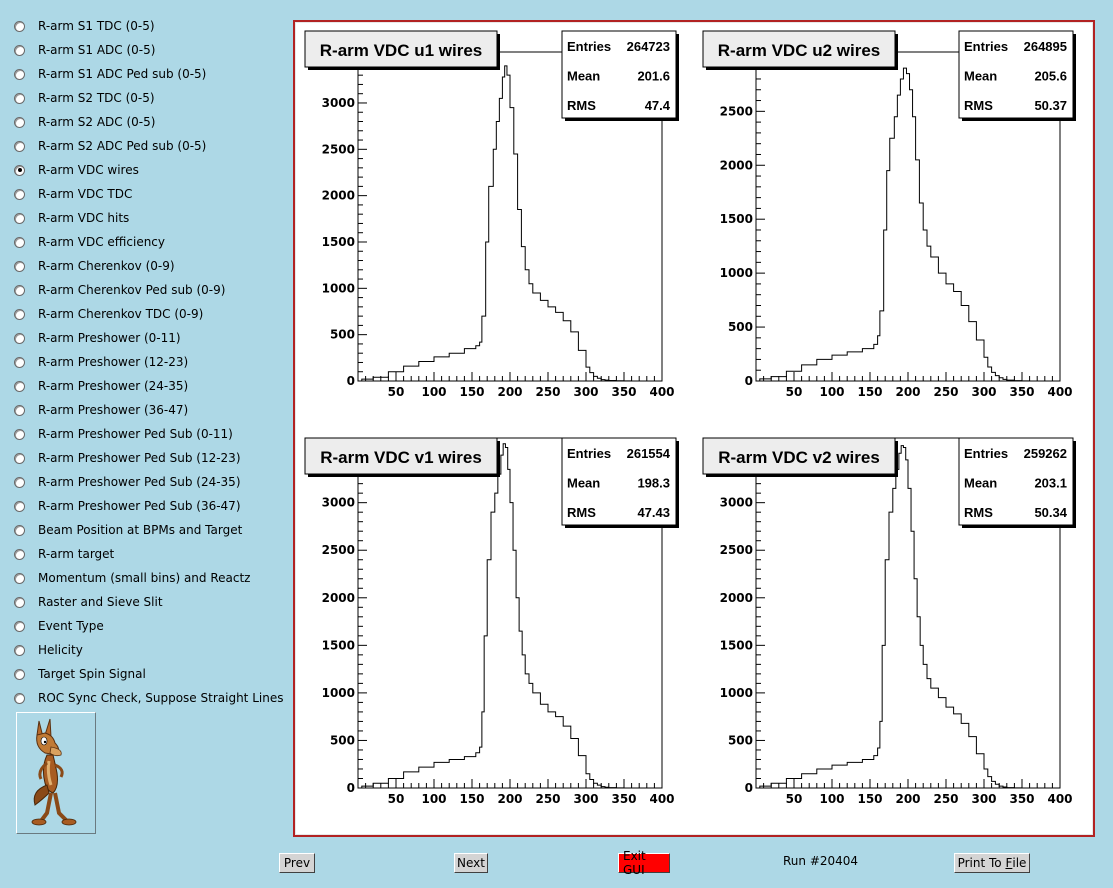 This screenshot has width=1113, height=888. I want to click on radio-item: Raster and Sieve Slit, so click(149, 602).